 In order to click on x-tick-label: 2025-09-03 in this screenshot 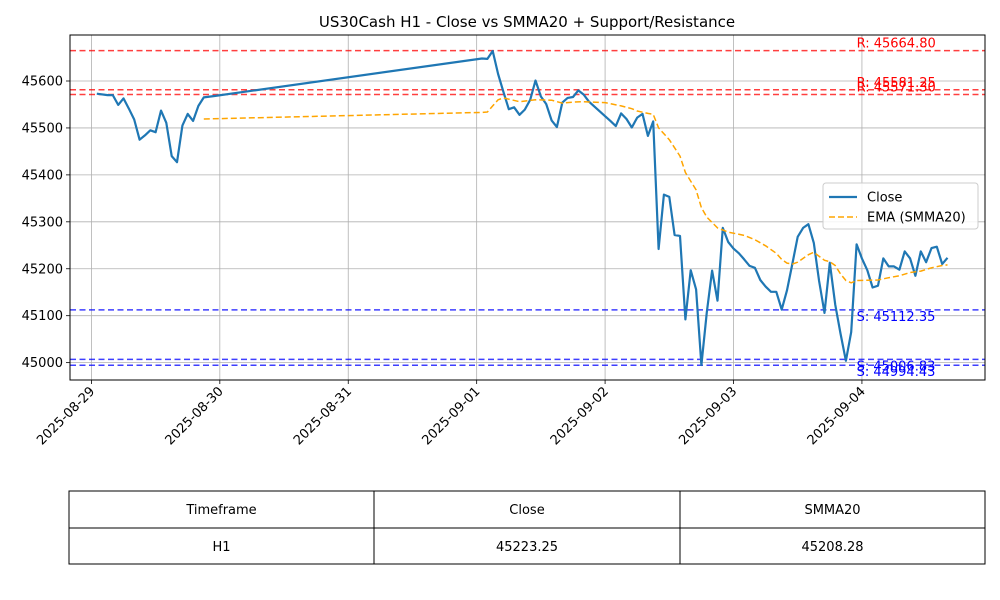, I will do `click(708, 416)`.